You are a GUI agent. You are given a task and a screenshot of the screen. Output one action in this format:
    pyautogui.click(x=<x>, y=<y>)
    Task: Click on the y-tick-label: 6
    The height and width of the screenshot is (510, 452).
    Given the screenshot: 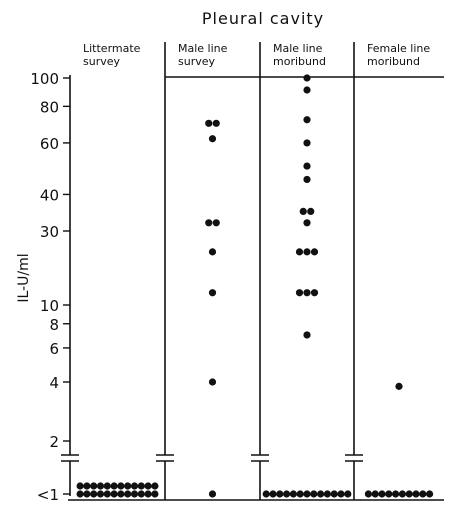 What is the action you would take?
    pyautogui.click(x=54, y=349)
    